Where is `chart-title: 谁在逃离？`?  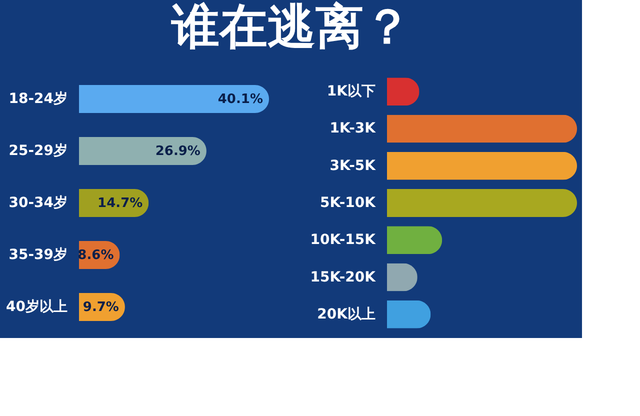
chart-title: 谁在逃离？ is located at coordinates (291, 27).